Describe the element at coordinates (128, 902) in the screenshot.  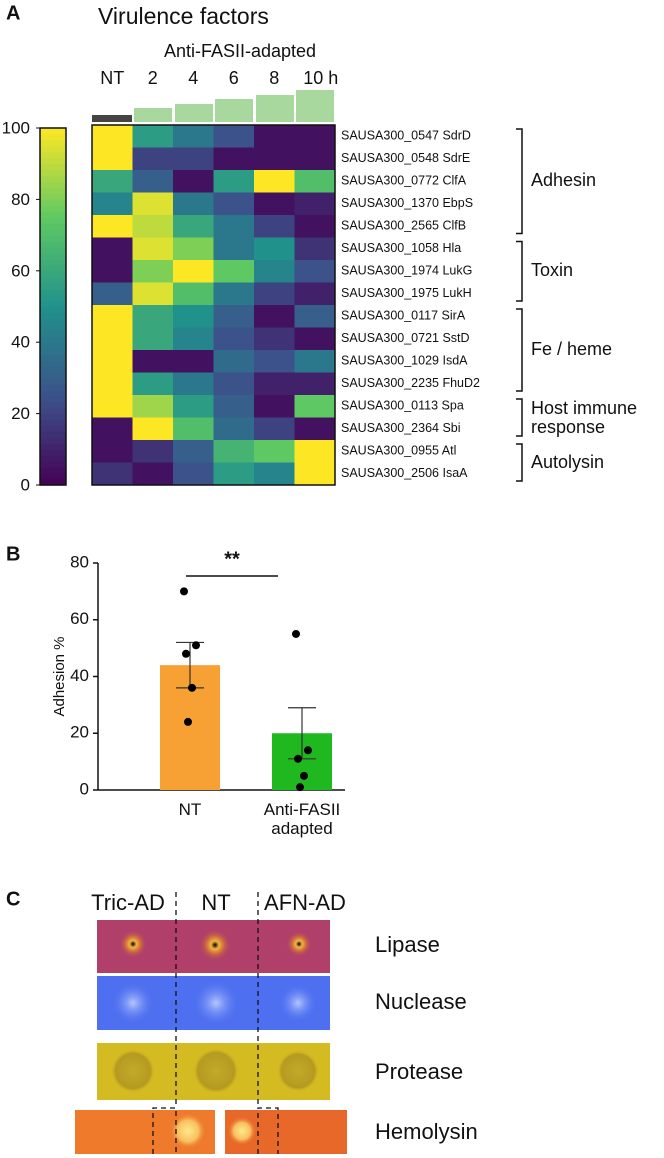
I see `column-label: Tric-AD` at that location.